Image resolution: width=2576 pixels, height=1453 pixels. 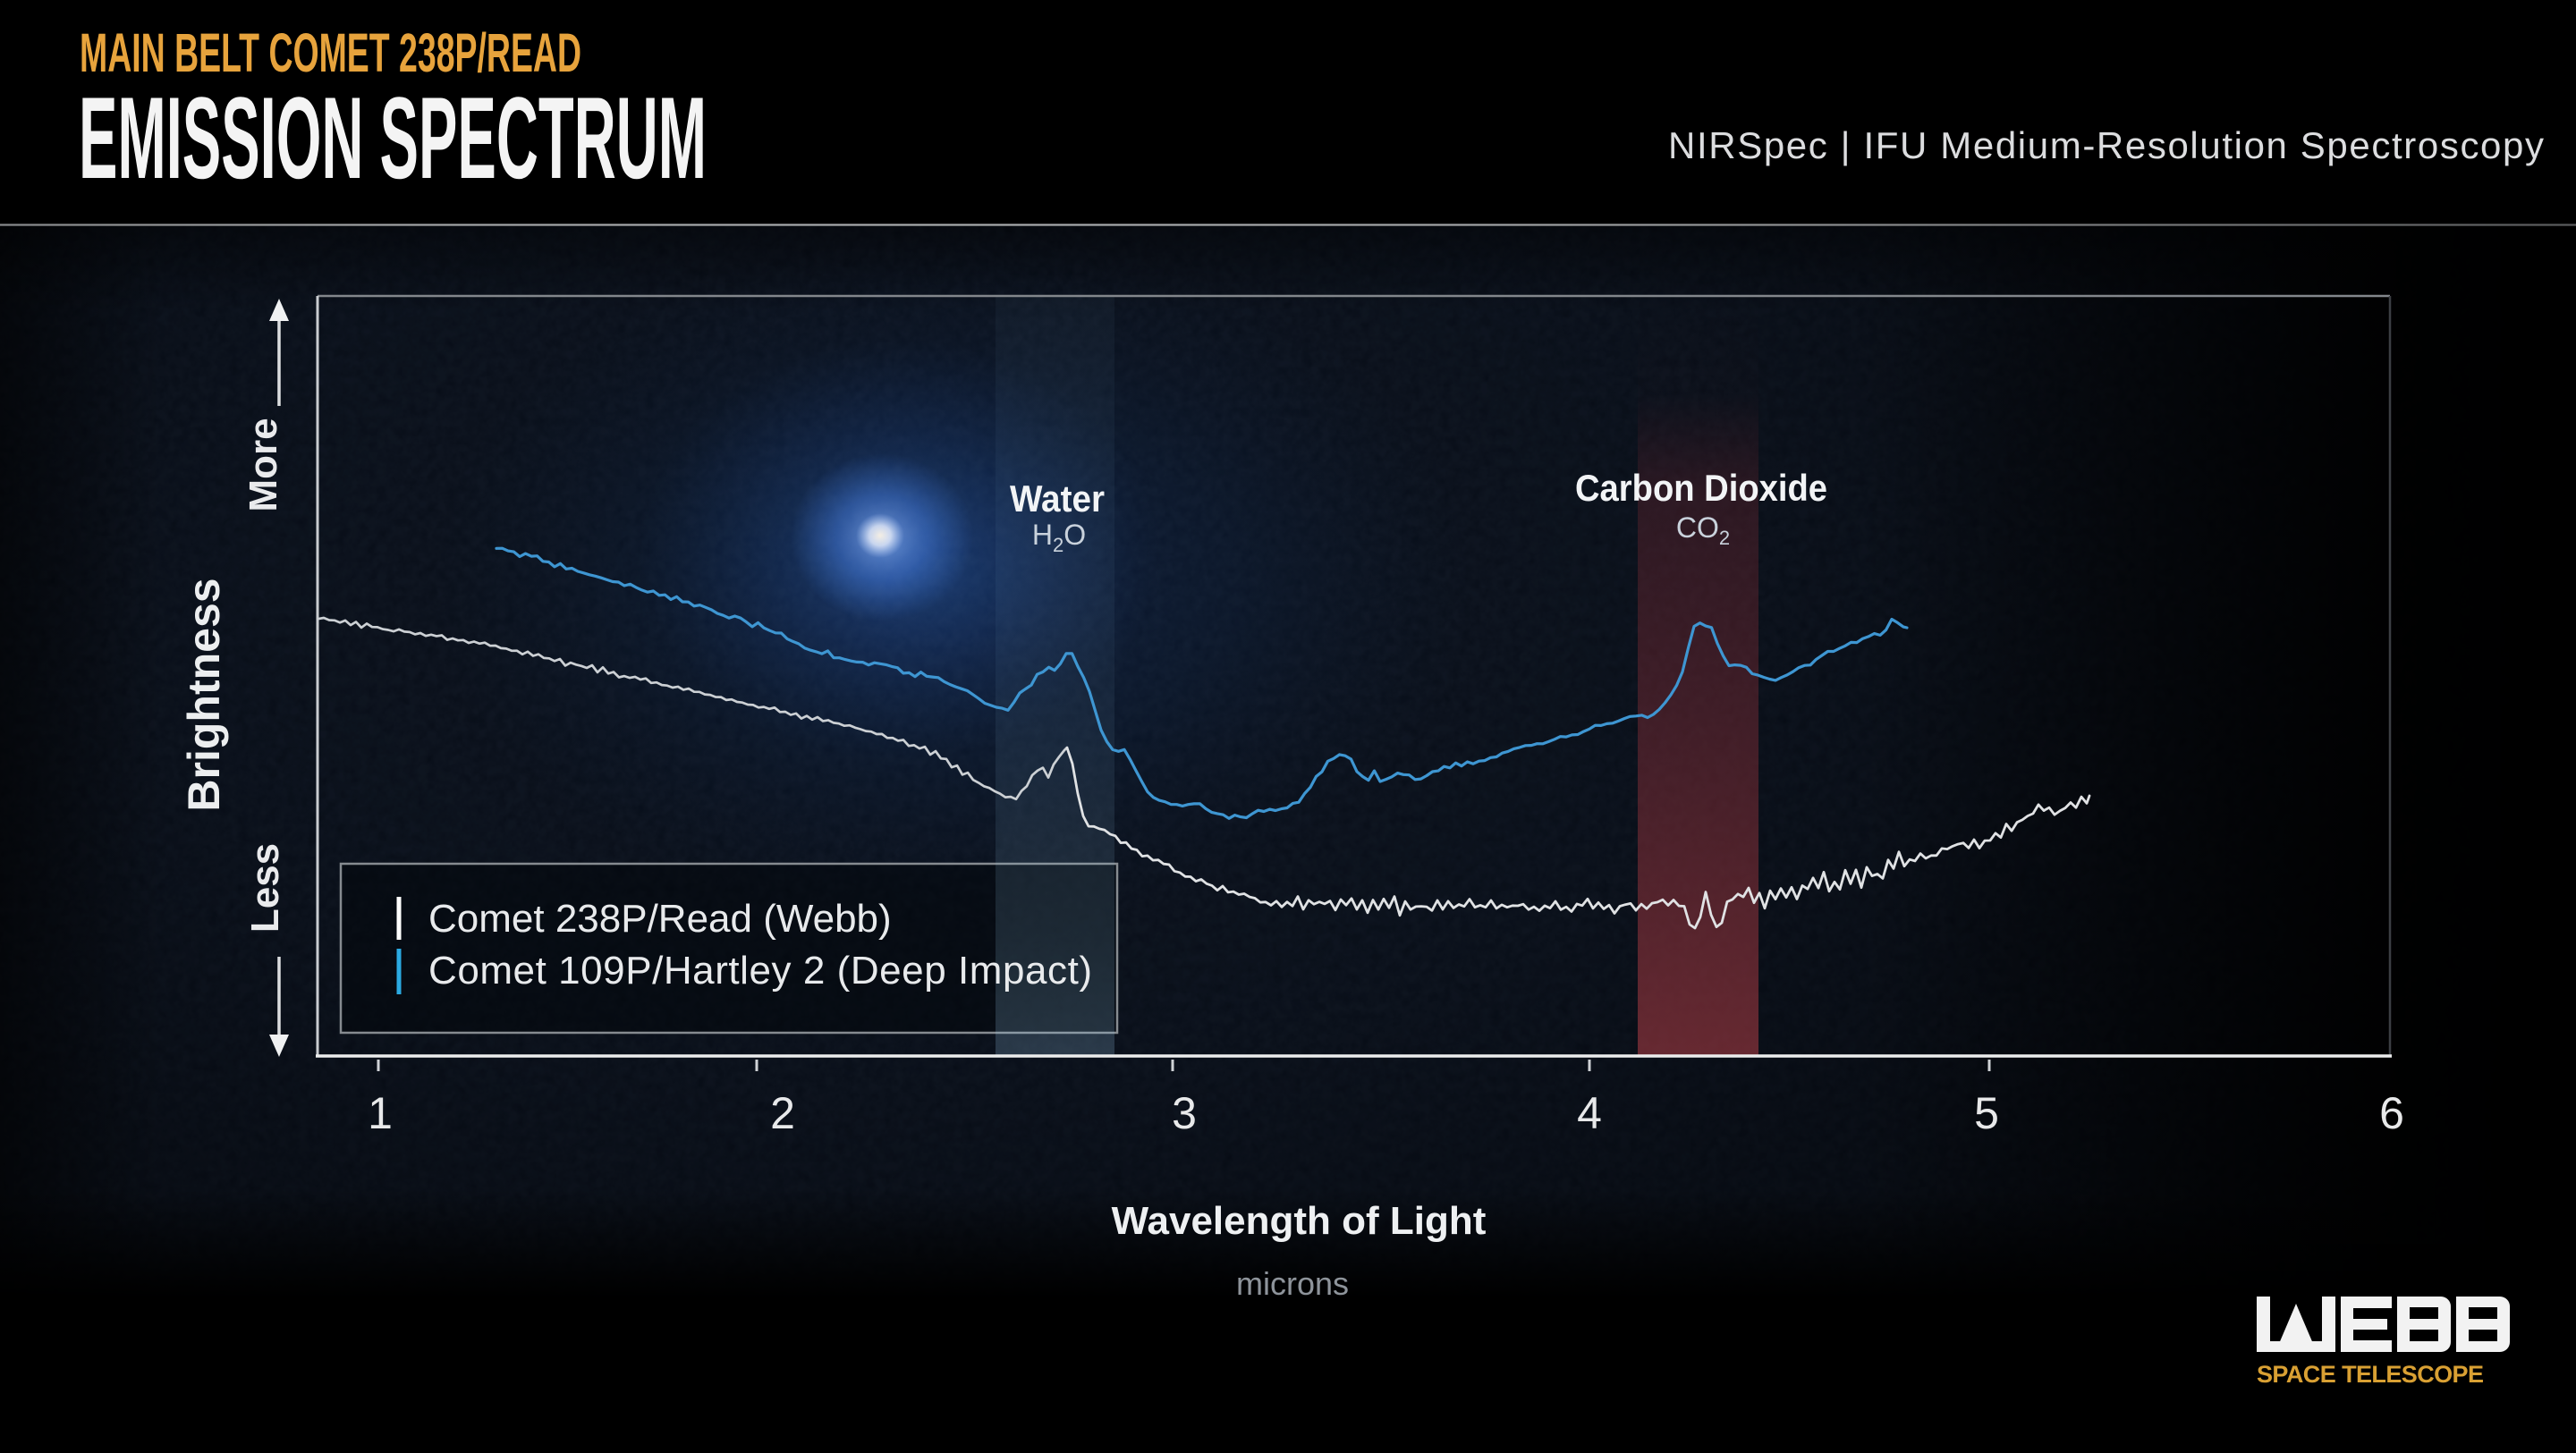 What do you see at coordinates (1292, 1283) in the screenshot?
I see `svg-text: microns` at bounding box center [1292, 1283].